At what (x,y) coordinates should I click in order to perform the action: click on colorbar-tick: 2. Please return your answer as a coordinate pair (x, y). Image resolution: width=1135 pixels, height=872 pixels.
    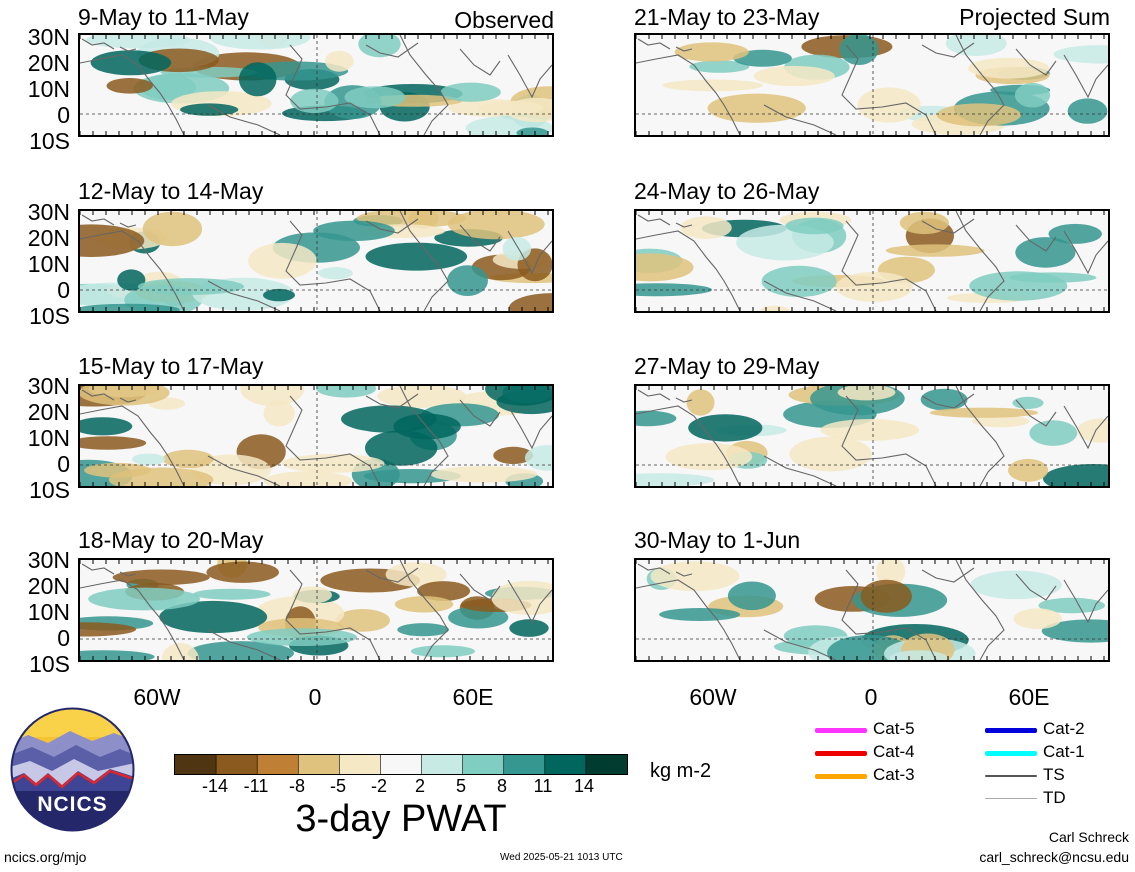
    Looking at the image, I should click on (419, 786).